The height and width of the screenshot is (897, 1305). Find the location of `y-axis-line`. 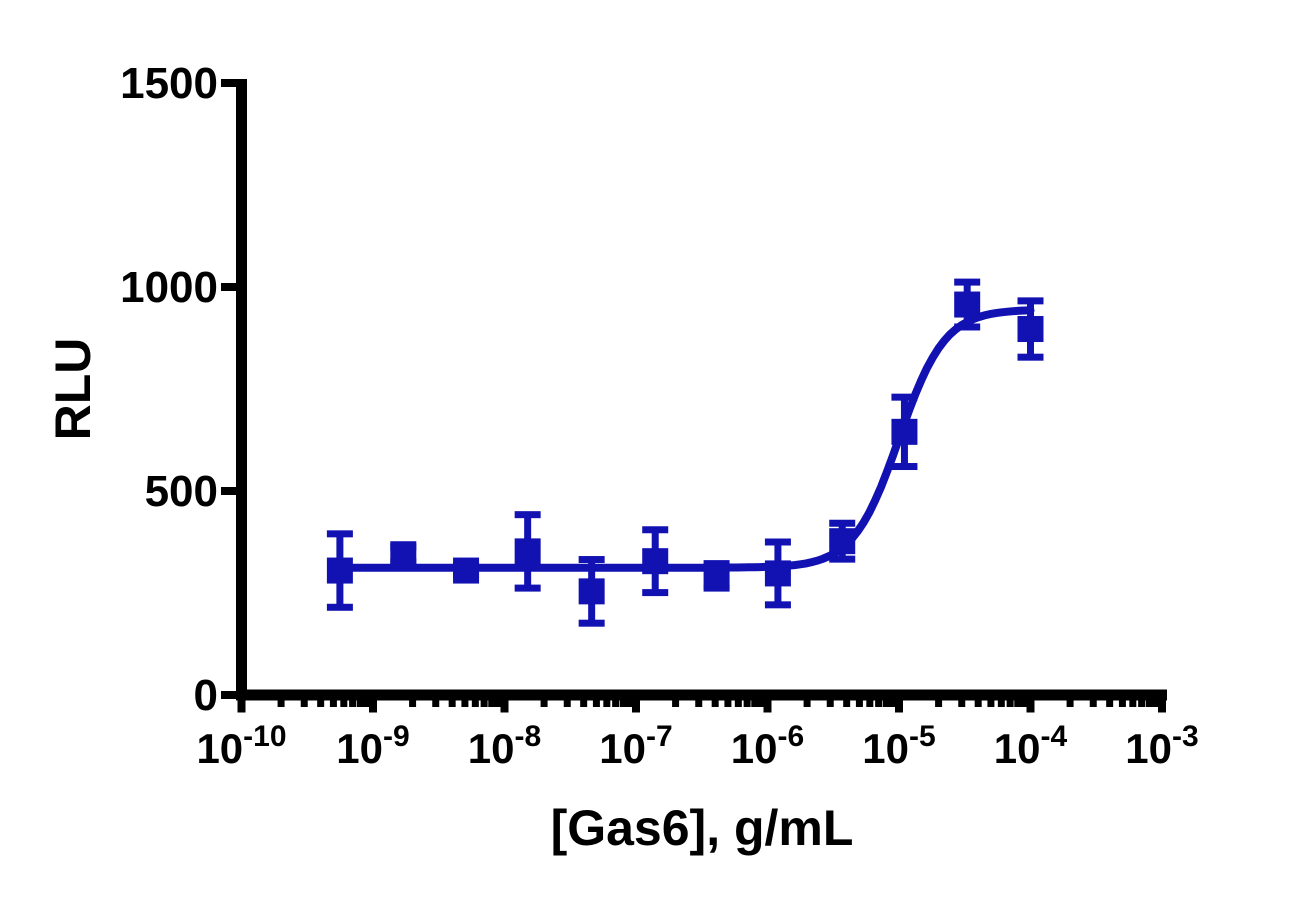

y-axis-line is located at coordinates (241, 390).